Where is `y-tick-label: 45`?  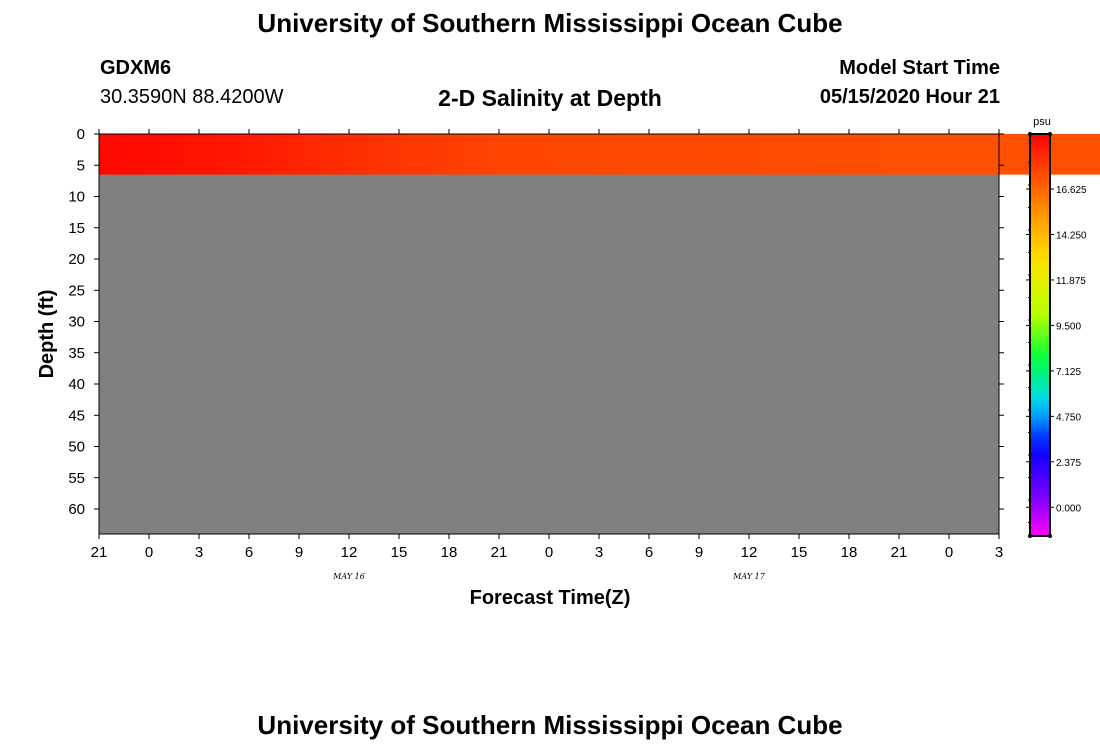
y-tick-label: 45 is located at coordinates (76, 415).